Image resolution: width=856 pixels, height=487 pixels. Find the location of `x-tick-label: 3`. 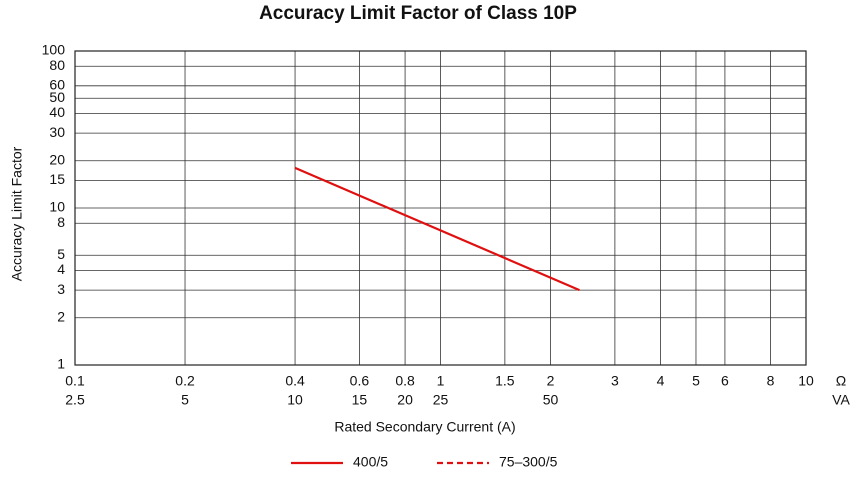

x-tick-label: 3 is located at coordinates (615, 381).